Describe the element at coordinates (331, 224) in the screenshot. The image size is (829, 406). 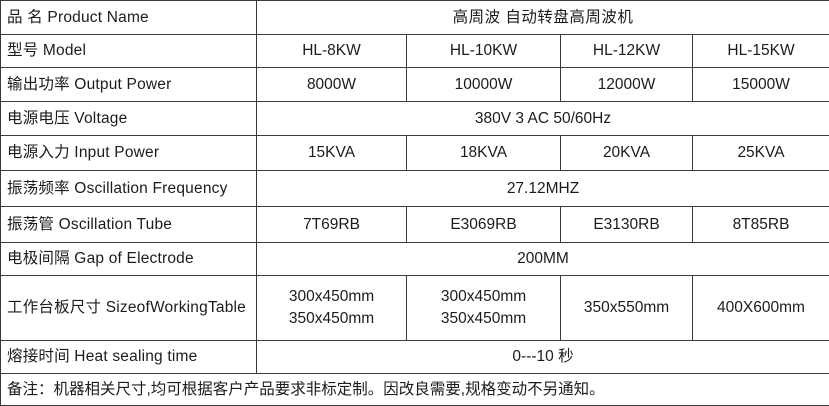
I see `cell-oscillation-tube-1: 7T69RB` at that location.